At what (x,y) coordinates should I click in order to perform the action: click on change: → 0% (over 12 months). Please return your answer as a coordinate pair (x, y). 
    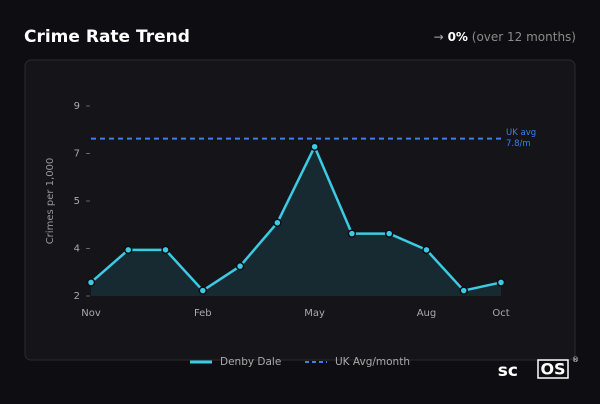
    Looking at the image, I should click on (505, 37).